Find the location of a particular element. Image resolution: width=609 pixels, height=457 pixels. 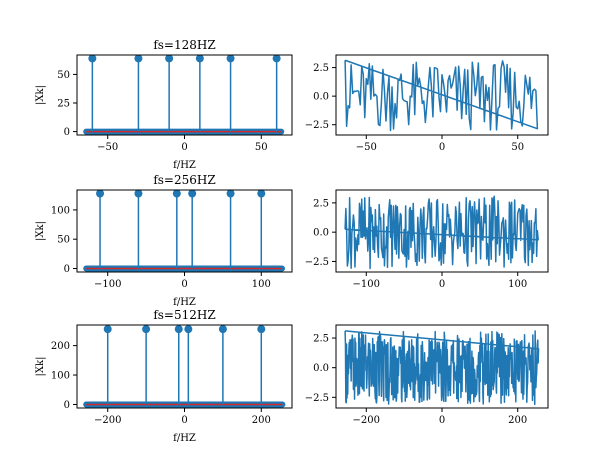

panel-line-fs512: −200 0 200 −2.5 0.0 2.5 is located at coordinates (427, 375).